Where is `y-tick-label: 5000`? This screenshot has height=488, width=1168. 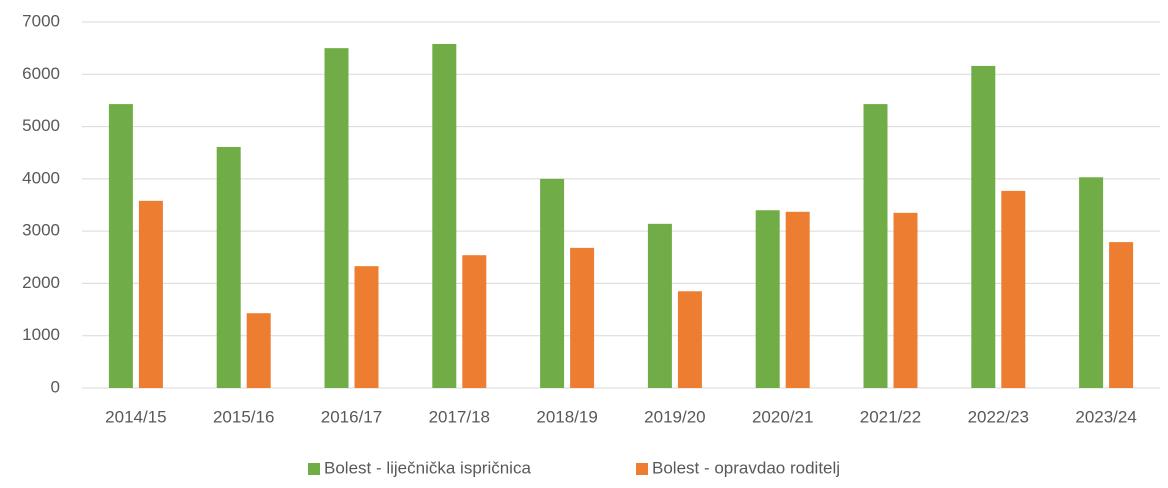 y-tick-label: 5000 is located at coordinates (41, 125).